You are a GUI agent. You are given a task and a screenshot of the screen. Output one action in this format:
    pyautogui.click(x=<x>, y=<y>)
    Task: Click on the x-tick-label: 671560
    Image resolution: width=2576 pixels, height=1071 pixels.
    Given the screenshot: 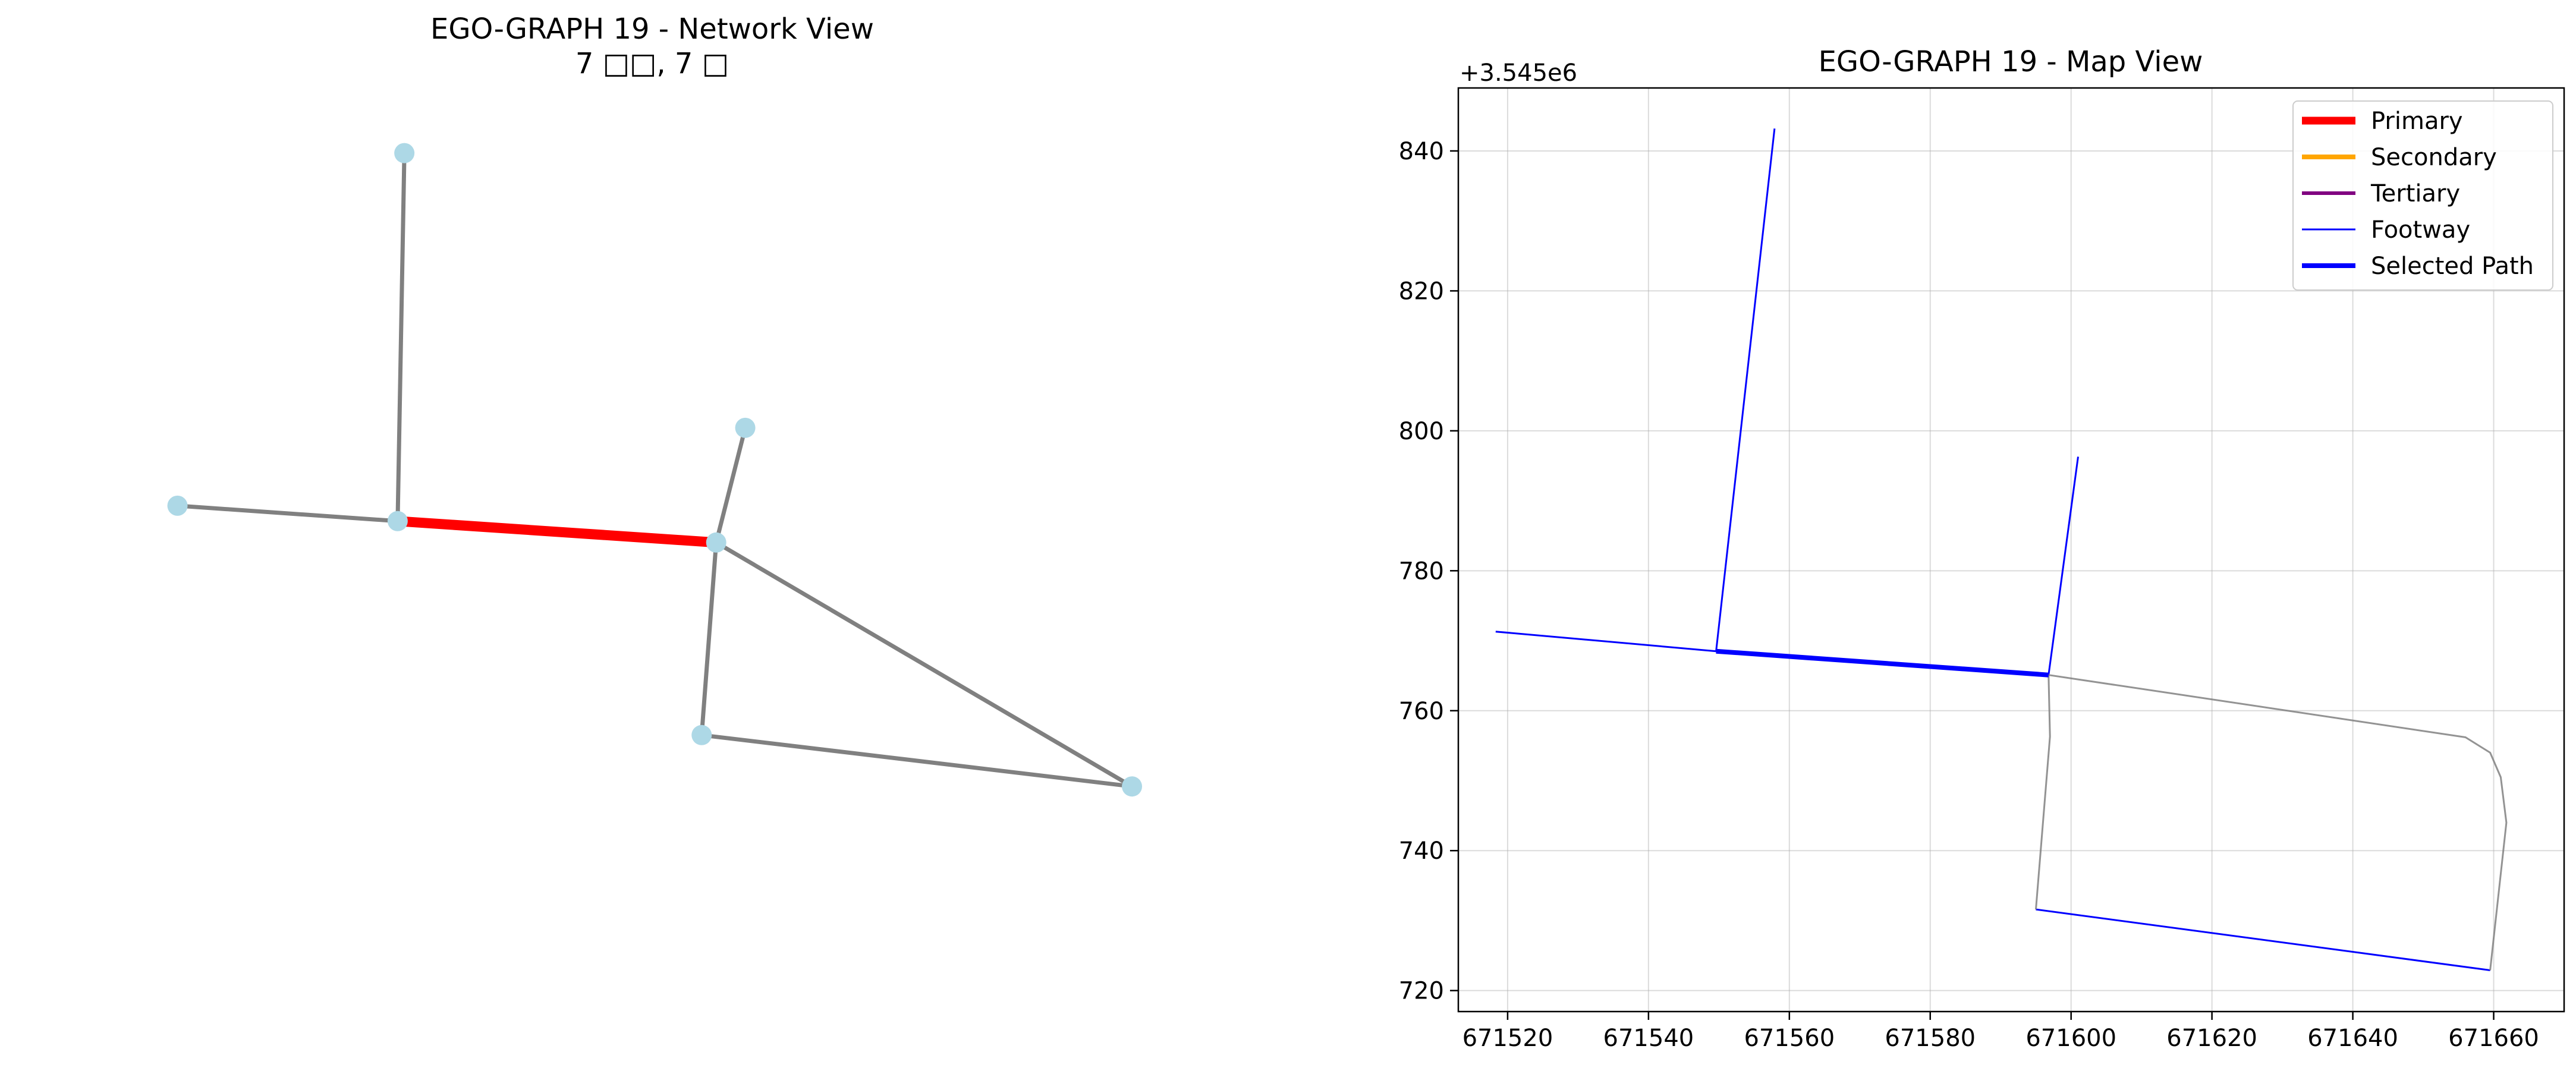 What is the action you would take?
    pyautogui.click(x=1789, y=1038)
    